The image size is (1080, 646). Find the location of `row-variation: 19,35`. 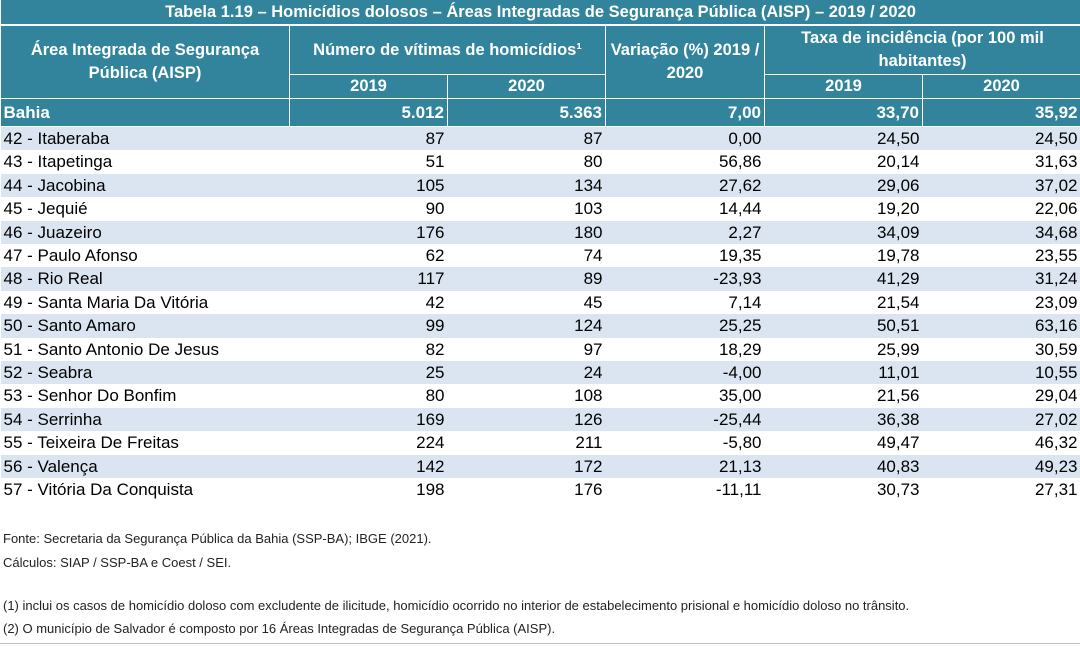

row-variation: 19,35 is located at coordinates (740, 256).